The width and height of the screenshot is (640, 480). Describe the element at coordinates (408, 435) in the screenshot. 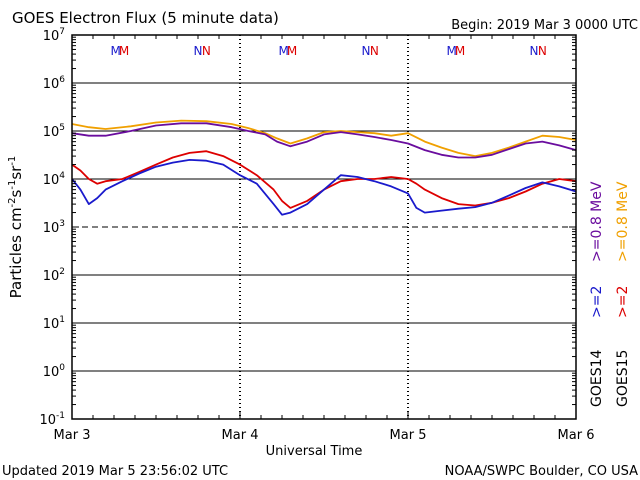

I see `x-tick-label: Mar 5` at that location.